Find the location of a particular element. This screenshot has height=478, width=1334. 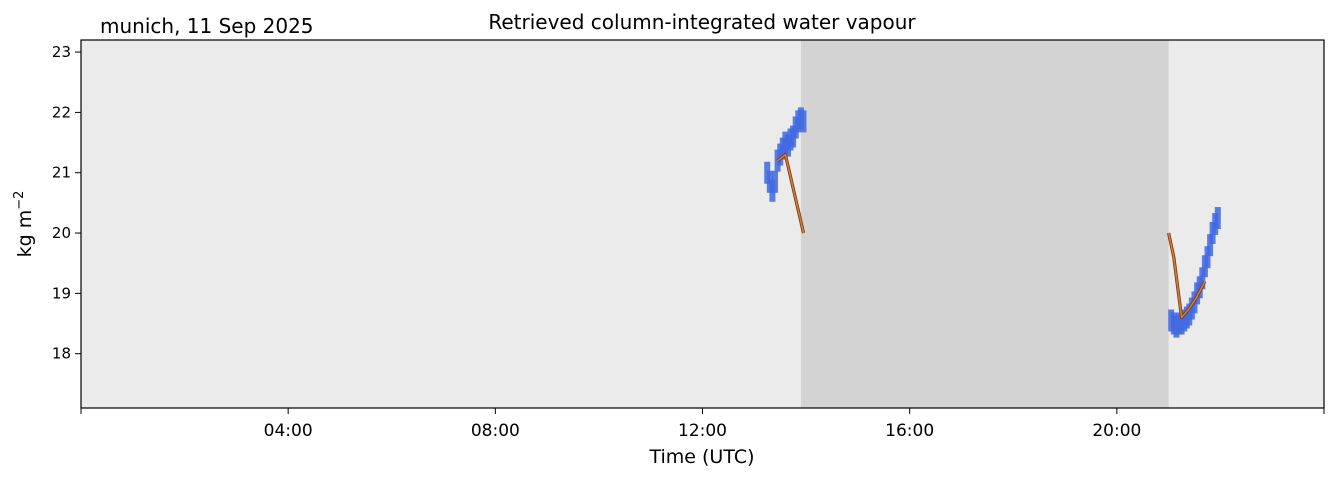

y-tick-label: 19 is located at coordinates (61, 293).